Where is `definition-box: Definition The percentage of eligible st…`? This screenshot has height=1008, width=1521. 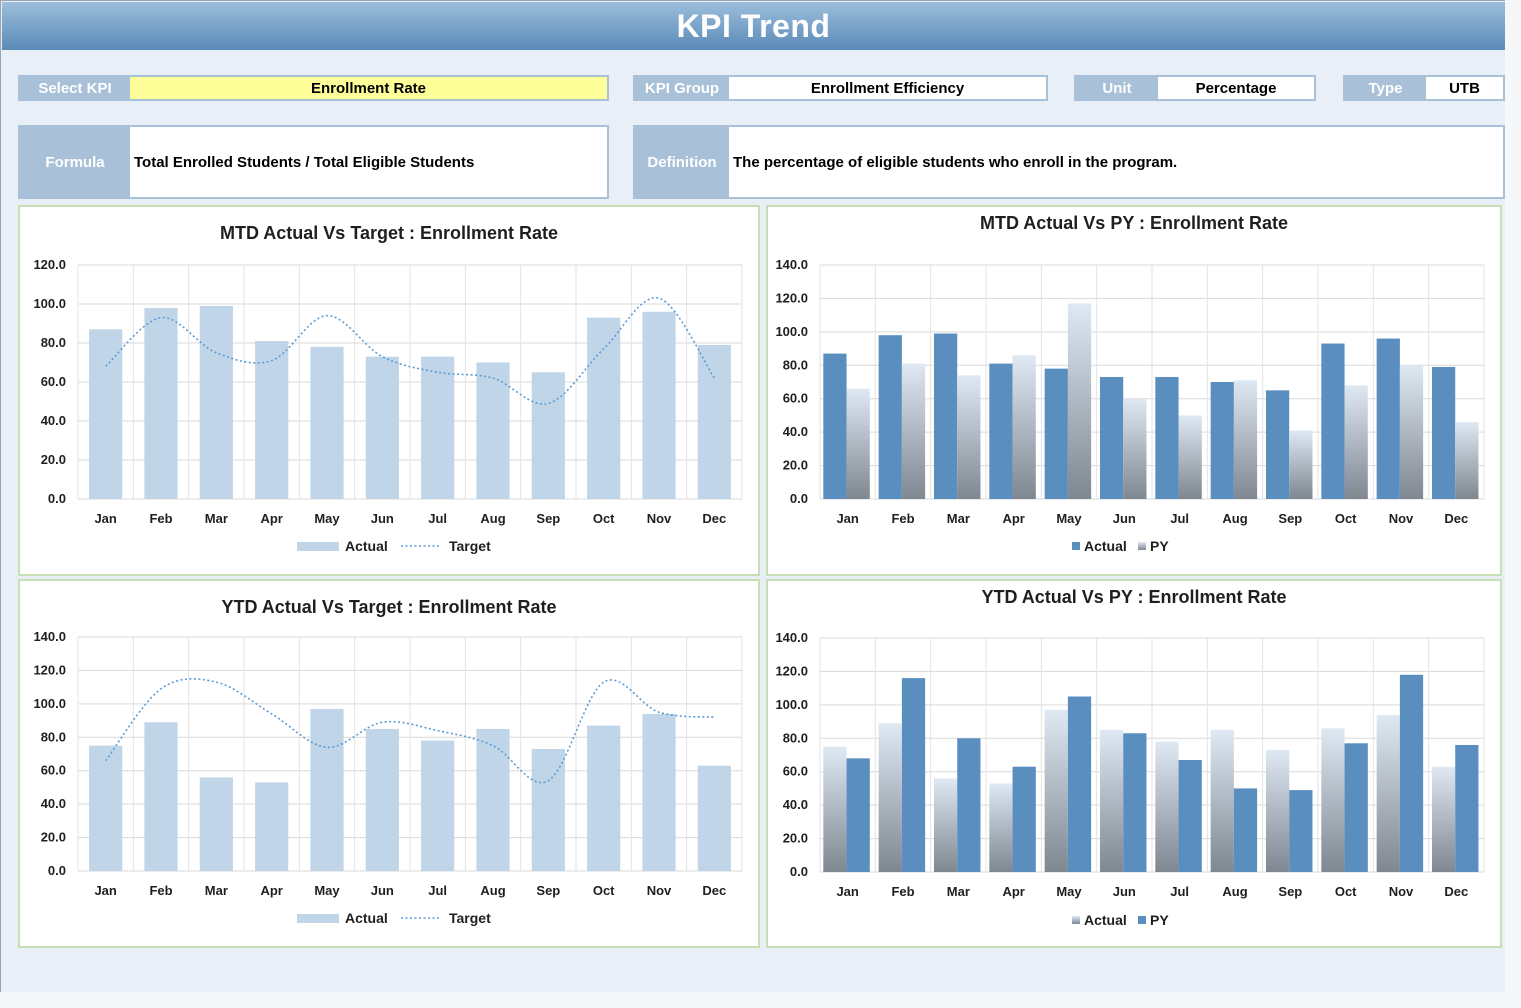
definition-box: Definition The percentage of eligible st… is located at coordinates (1069, 162).